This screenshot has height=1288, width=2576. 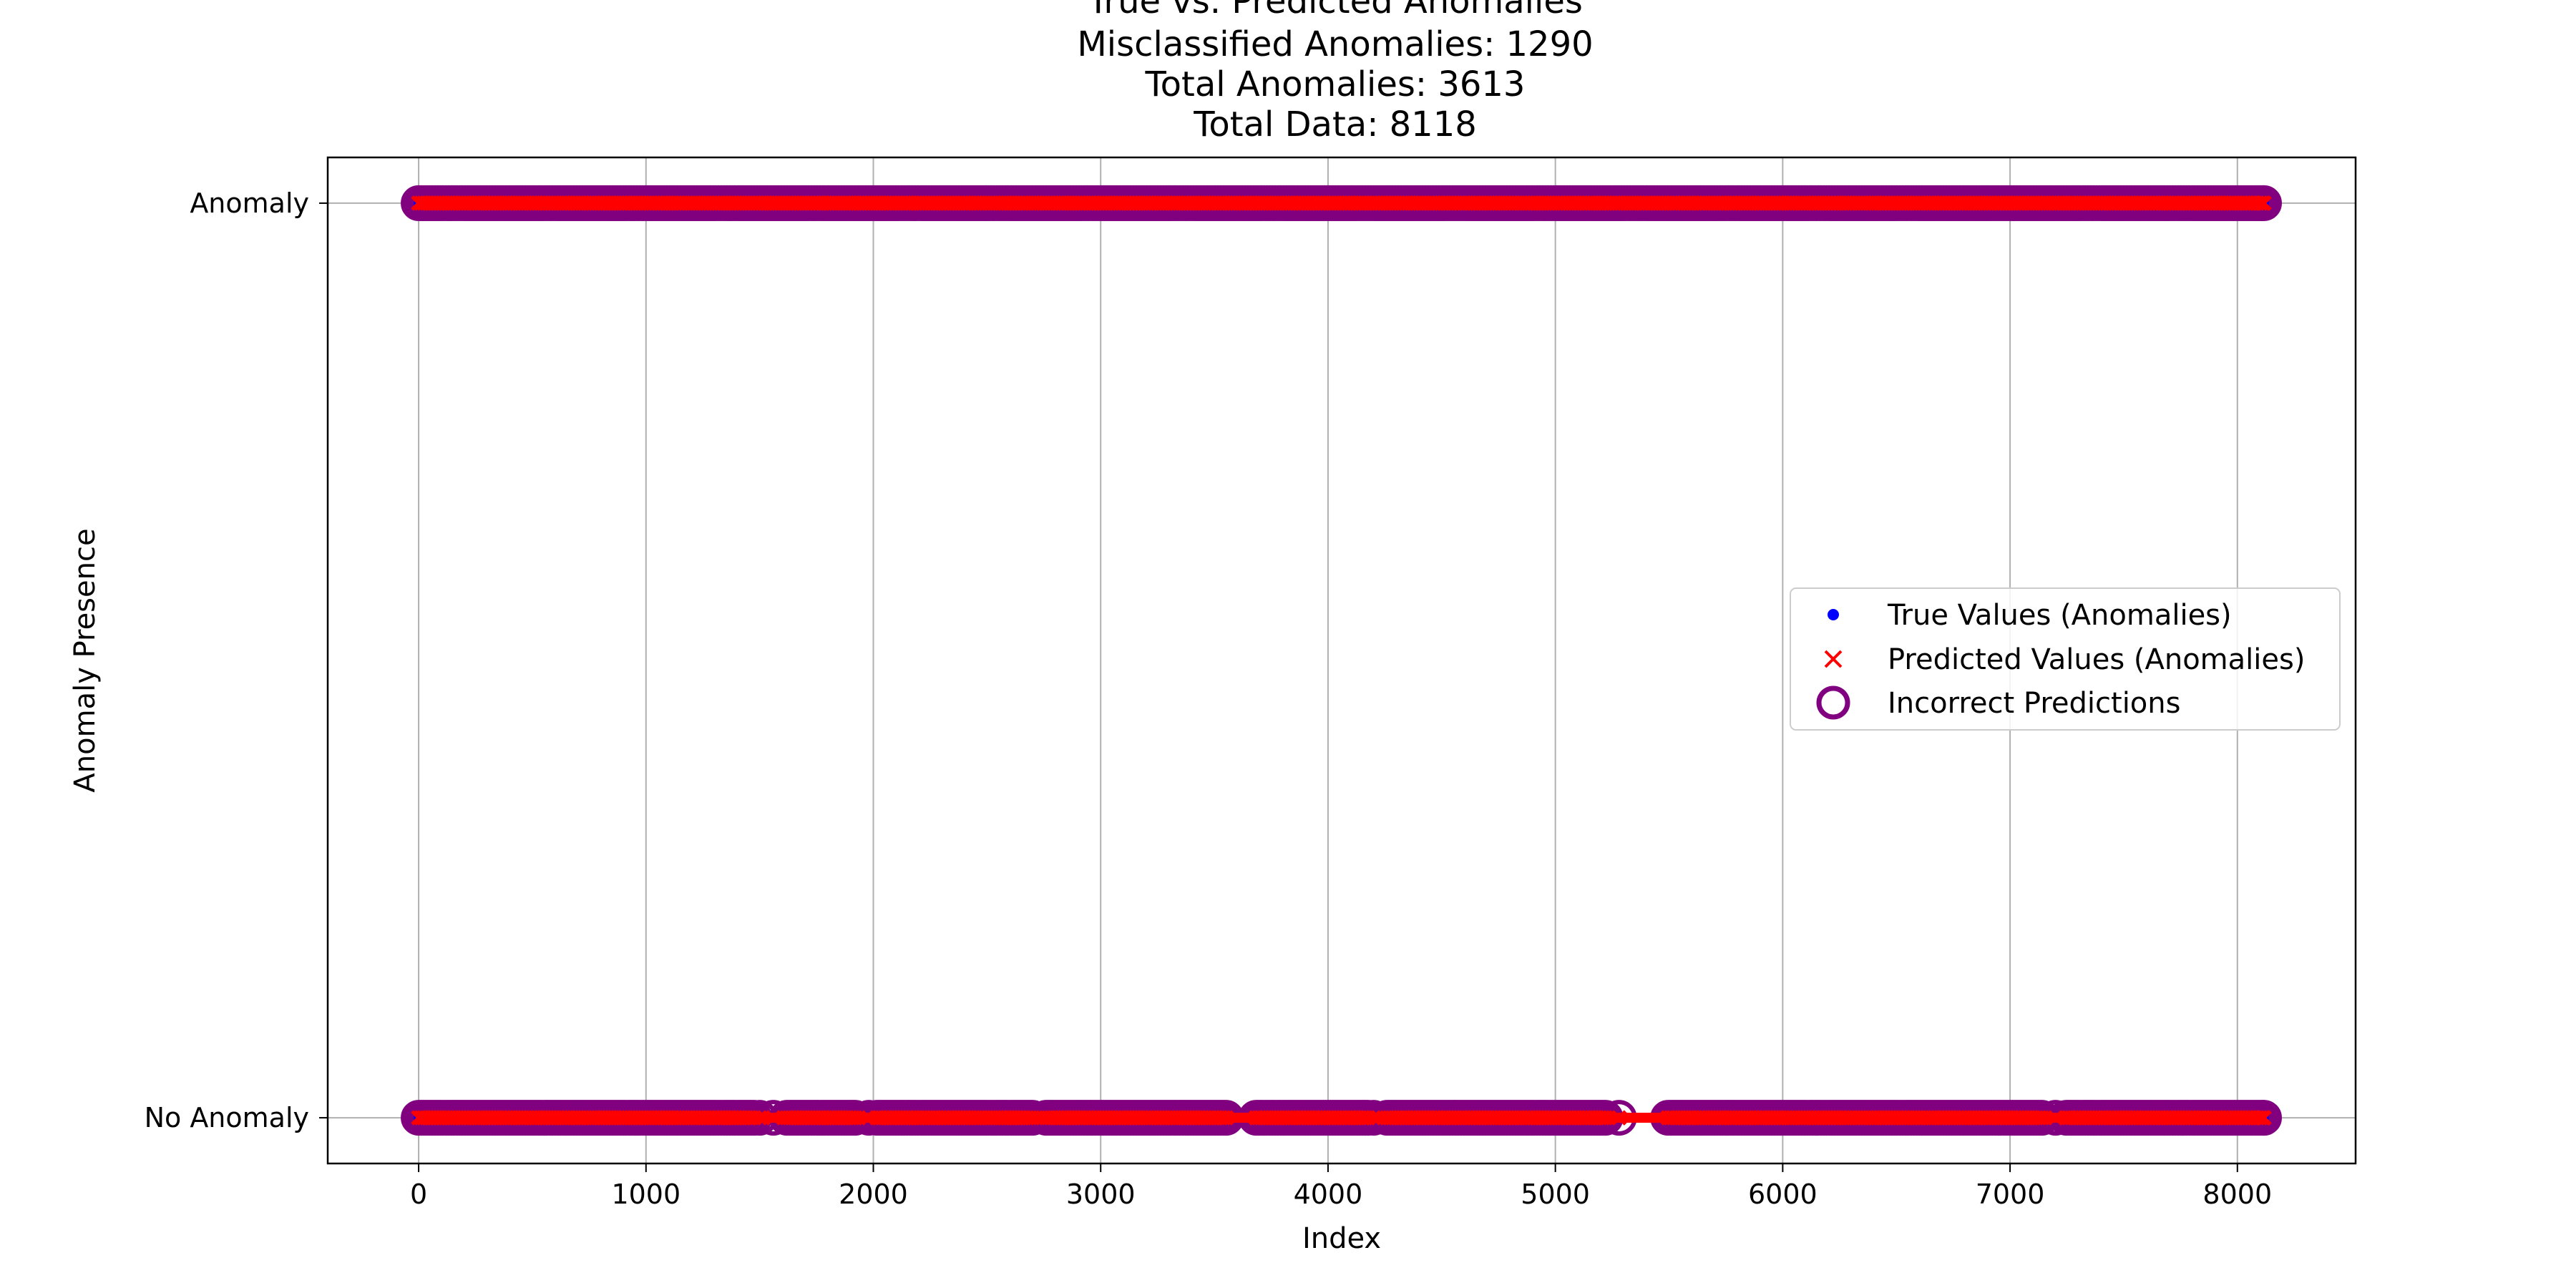 I want to click on title-line-4: Total Data: 8118, so click(x=1335, y=124).